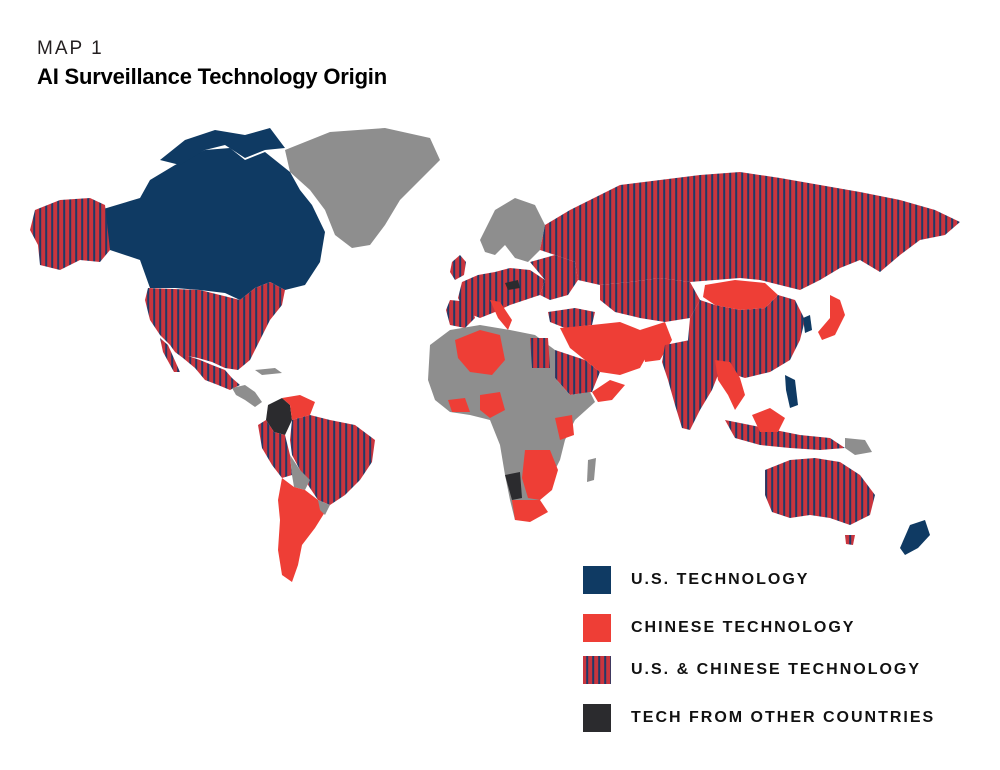 The height and width of the screenshot is (770, 1000). I want to click on region-canada, so click(212, 224).